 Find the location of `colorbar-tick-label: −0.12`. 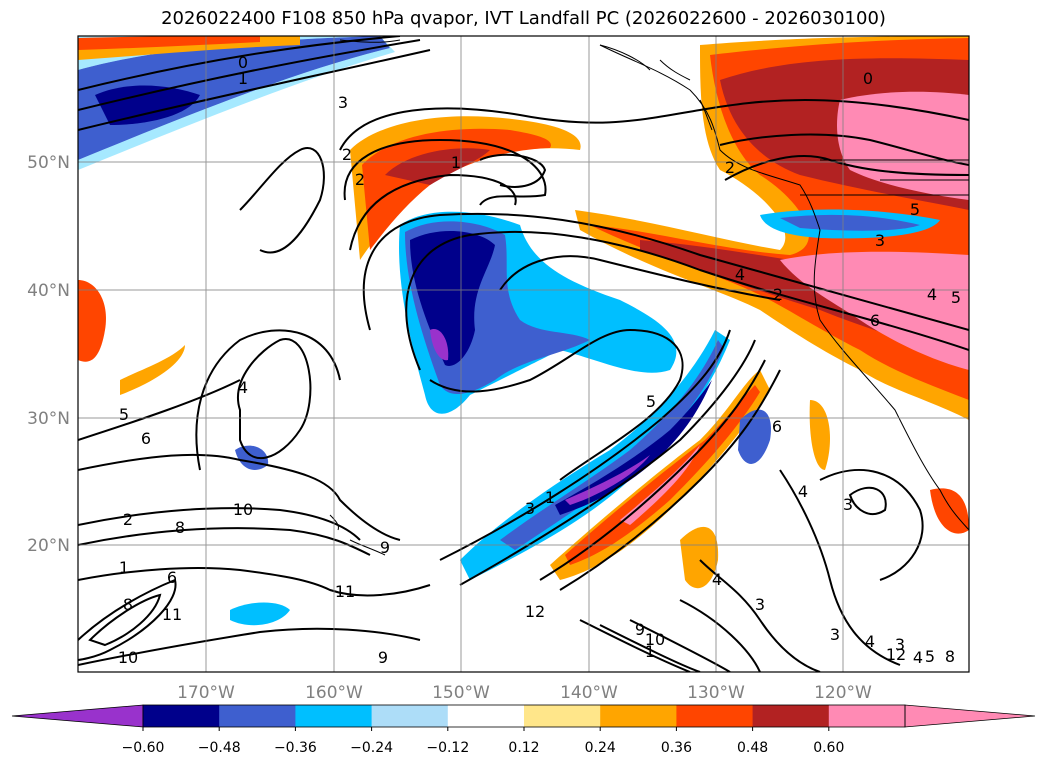

colorbar-tick-label: −0.12 is located at coordinates (447, 748).